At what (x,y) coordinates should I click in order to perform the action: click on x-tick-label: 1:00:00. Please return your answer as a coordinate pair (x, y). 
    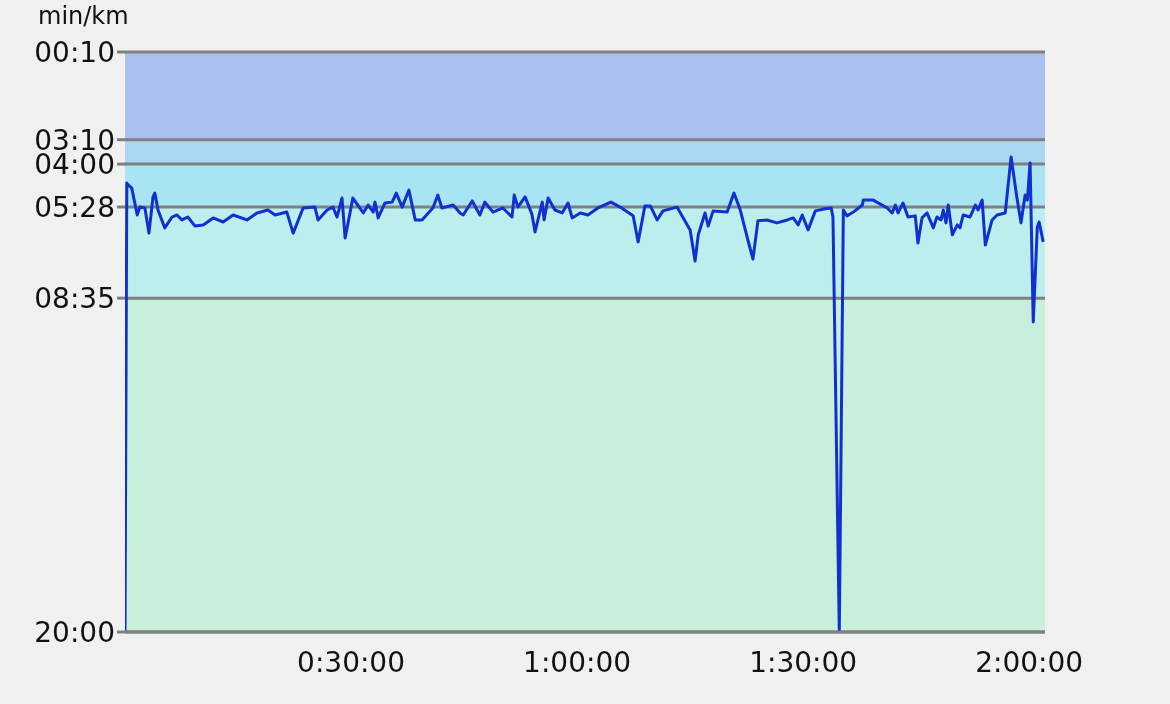
    Looking at the image, I should click on (577, 662).